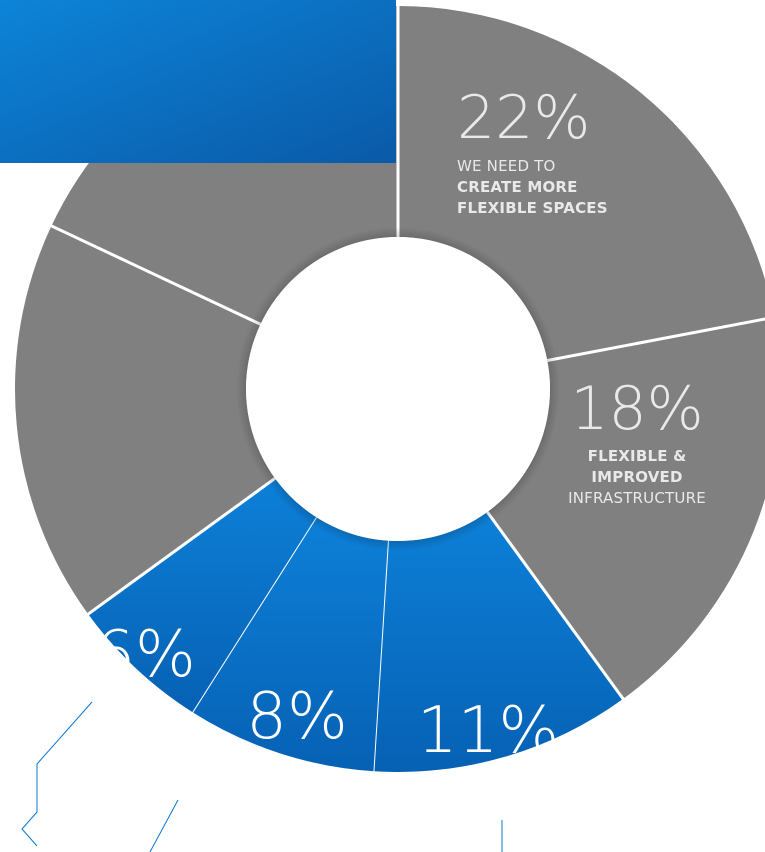 This screenshot has width=765, height=852. I want to click on leader-lines, so click(262, 776).